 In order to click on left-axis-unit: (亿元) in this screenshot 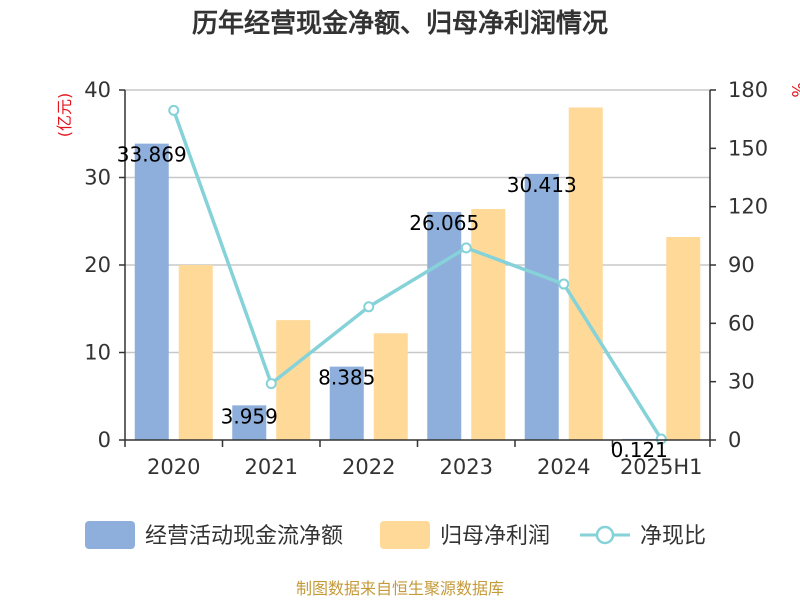, I will do `click(64, 115)`.